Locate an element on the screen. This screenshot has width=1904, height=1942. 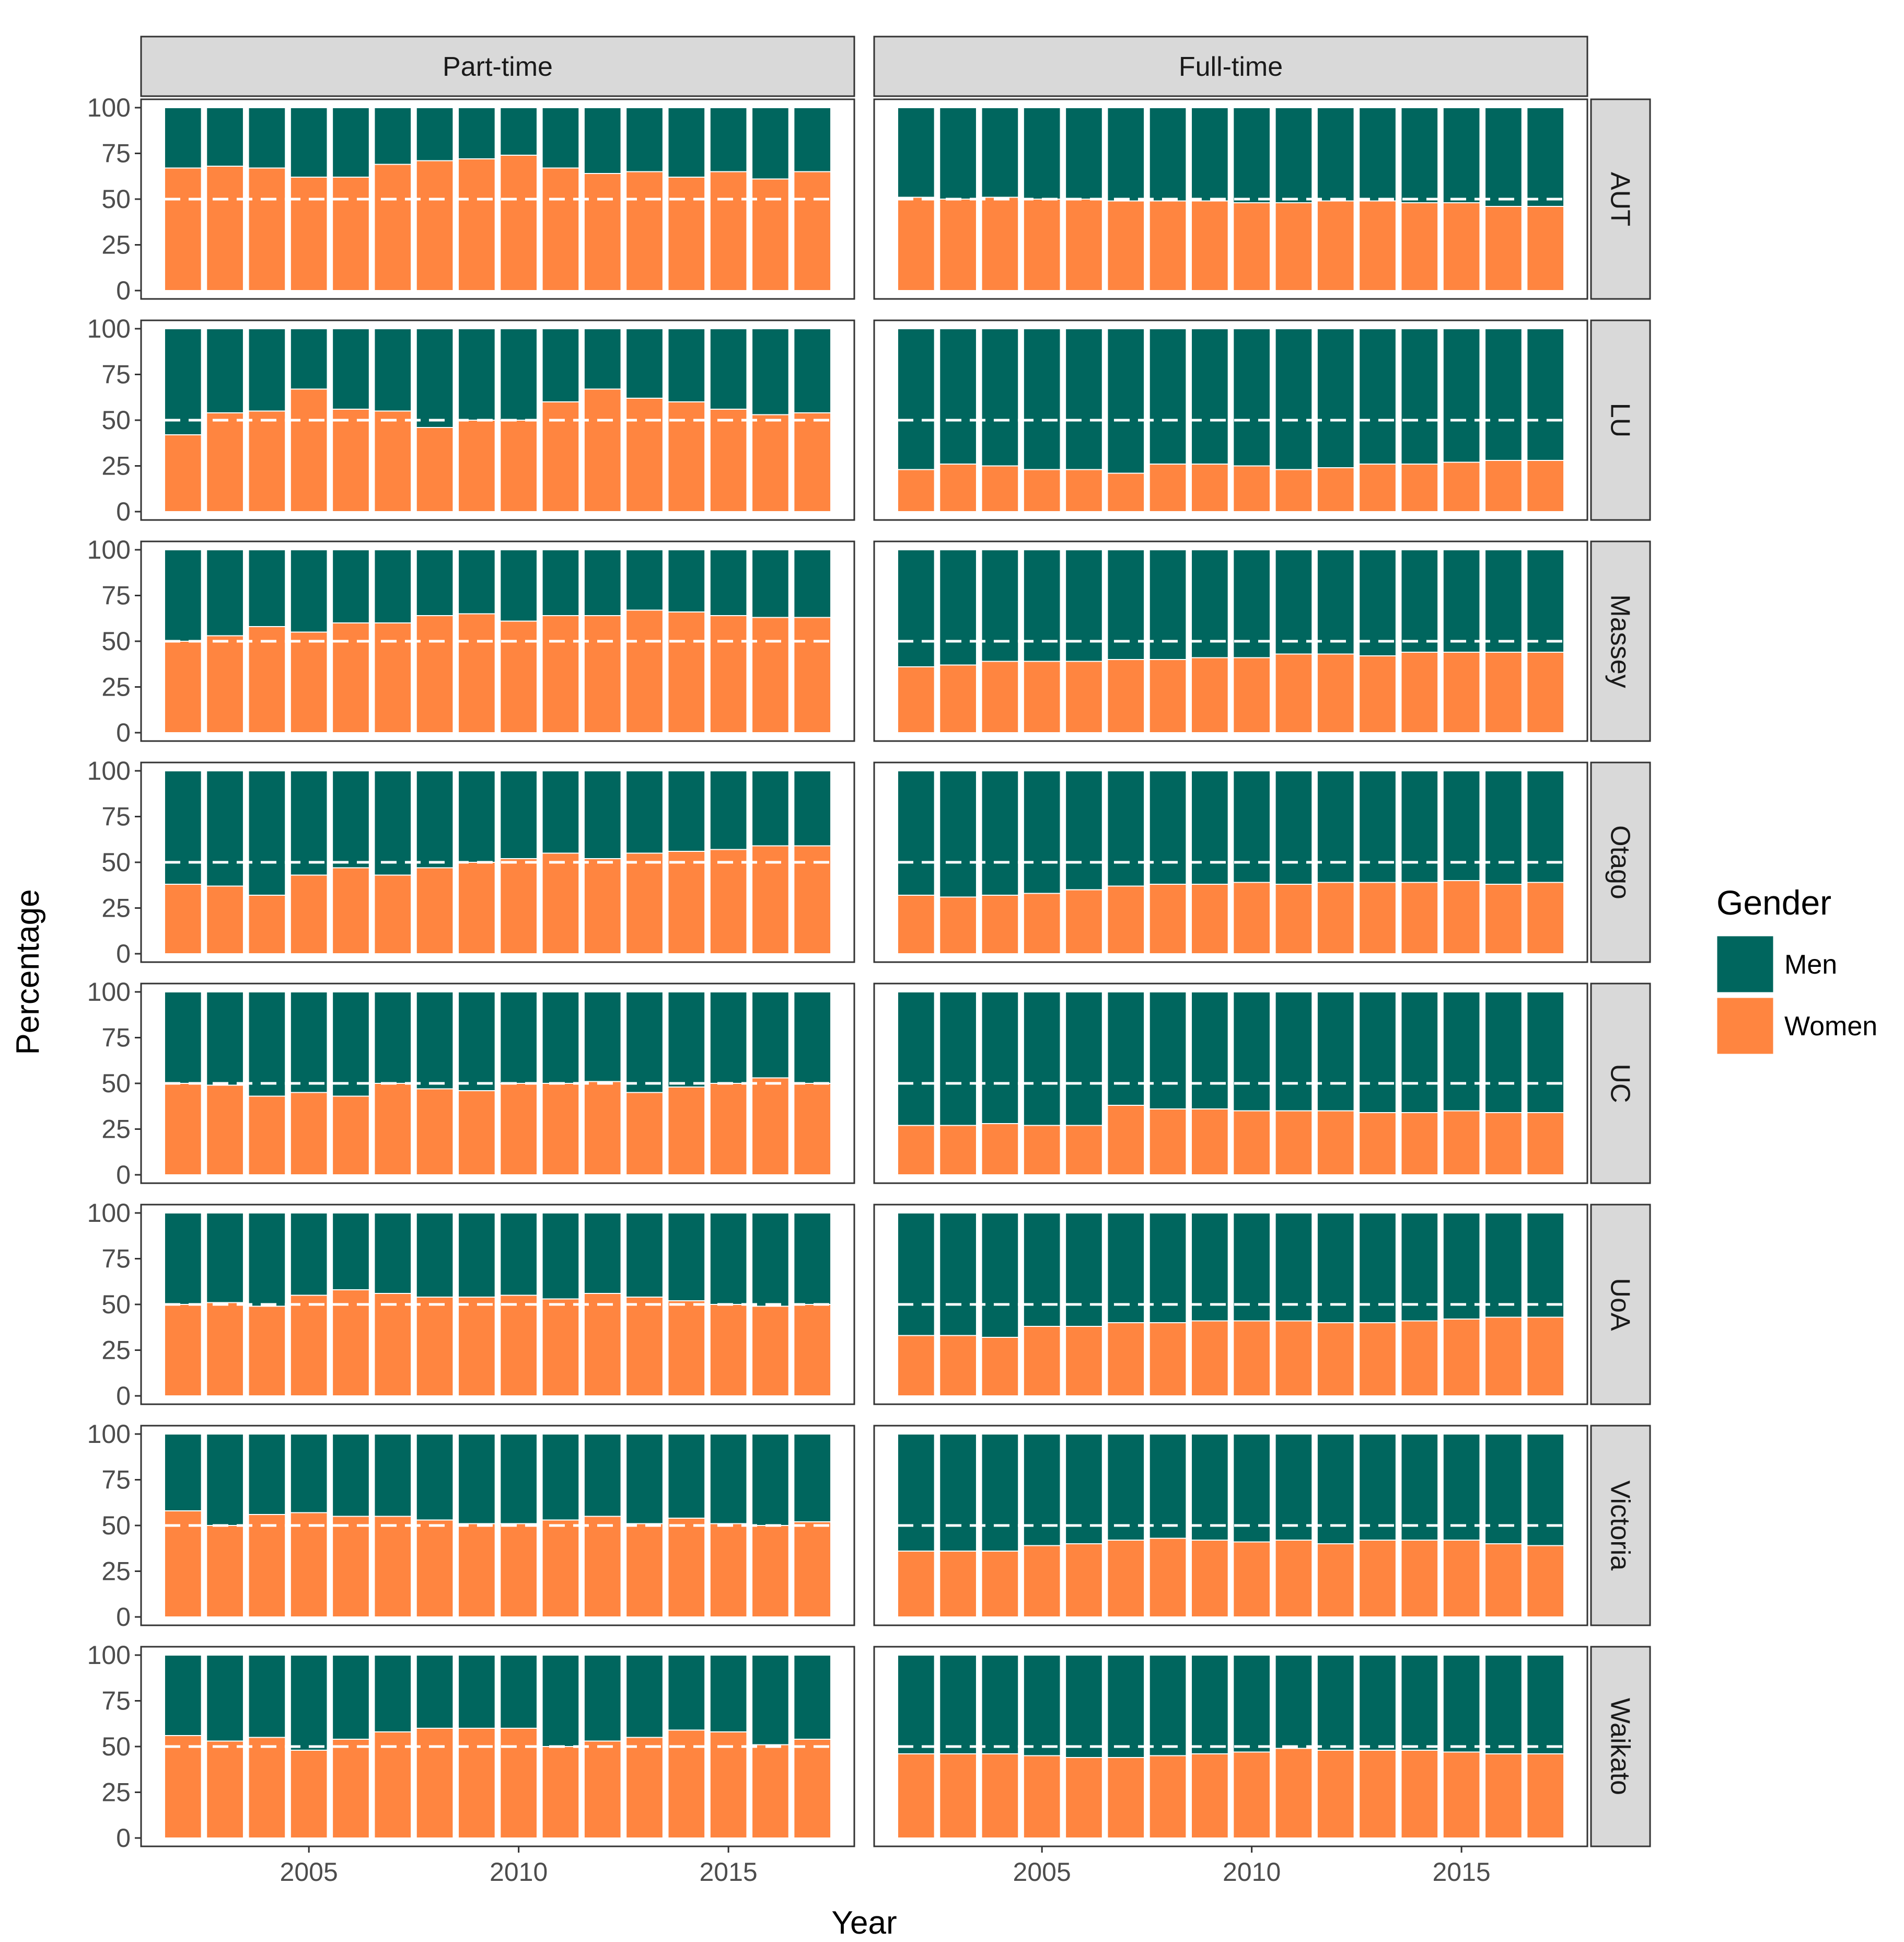
y-tick-label: 100 is located at coordinates (109, 770).